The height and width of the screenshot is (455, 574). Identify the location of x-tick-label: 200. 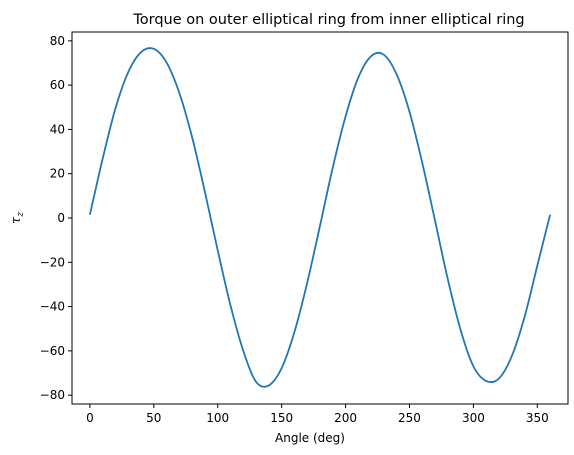
(345, 418).